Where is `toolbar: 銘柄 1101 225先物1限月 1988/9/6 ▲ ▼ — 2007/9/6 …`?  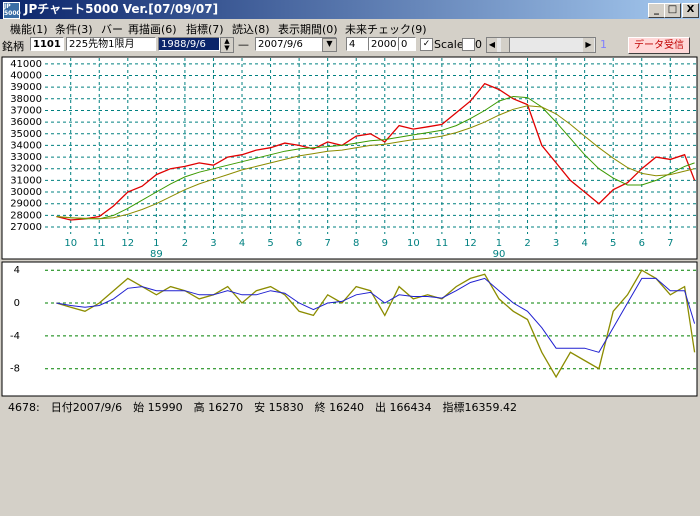
toolbar: 銘柄 1101 225先物1限月 1988/9/6 ▲ ▼ — 2007/9/6 … is located at coordinates (350, 45).